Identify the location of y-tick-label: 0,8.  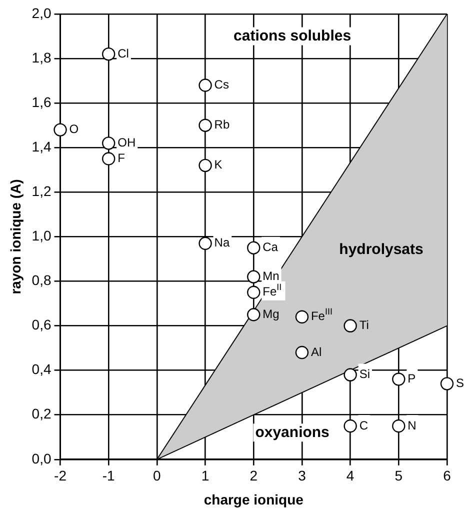
(42, 280).